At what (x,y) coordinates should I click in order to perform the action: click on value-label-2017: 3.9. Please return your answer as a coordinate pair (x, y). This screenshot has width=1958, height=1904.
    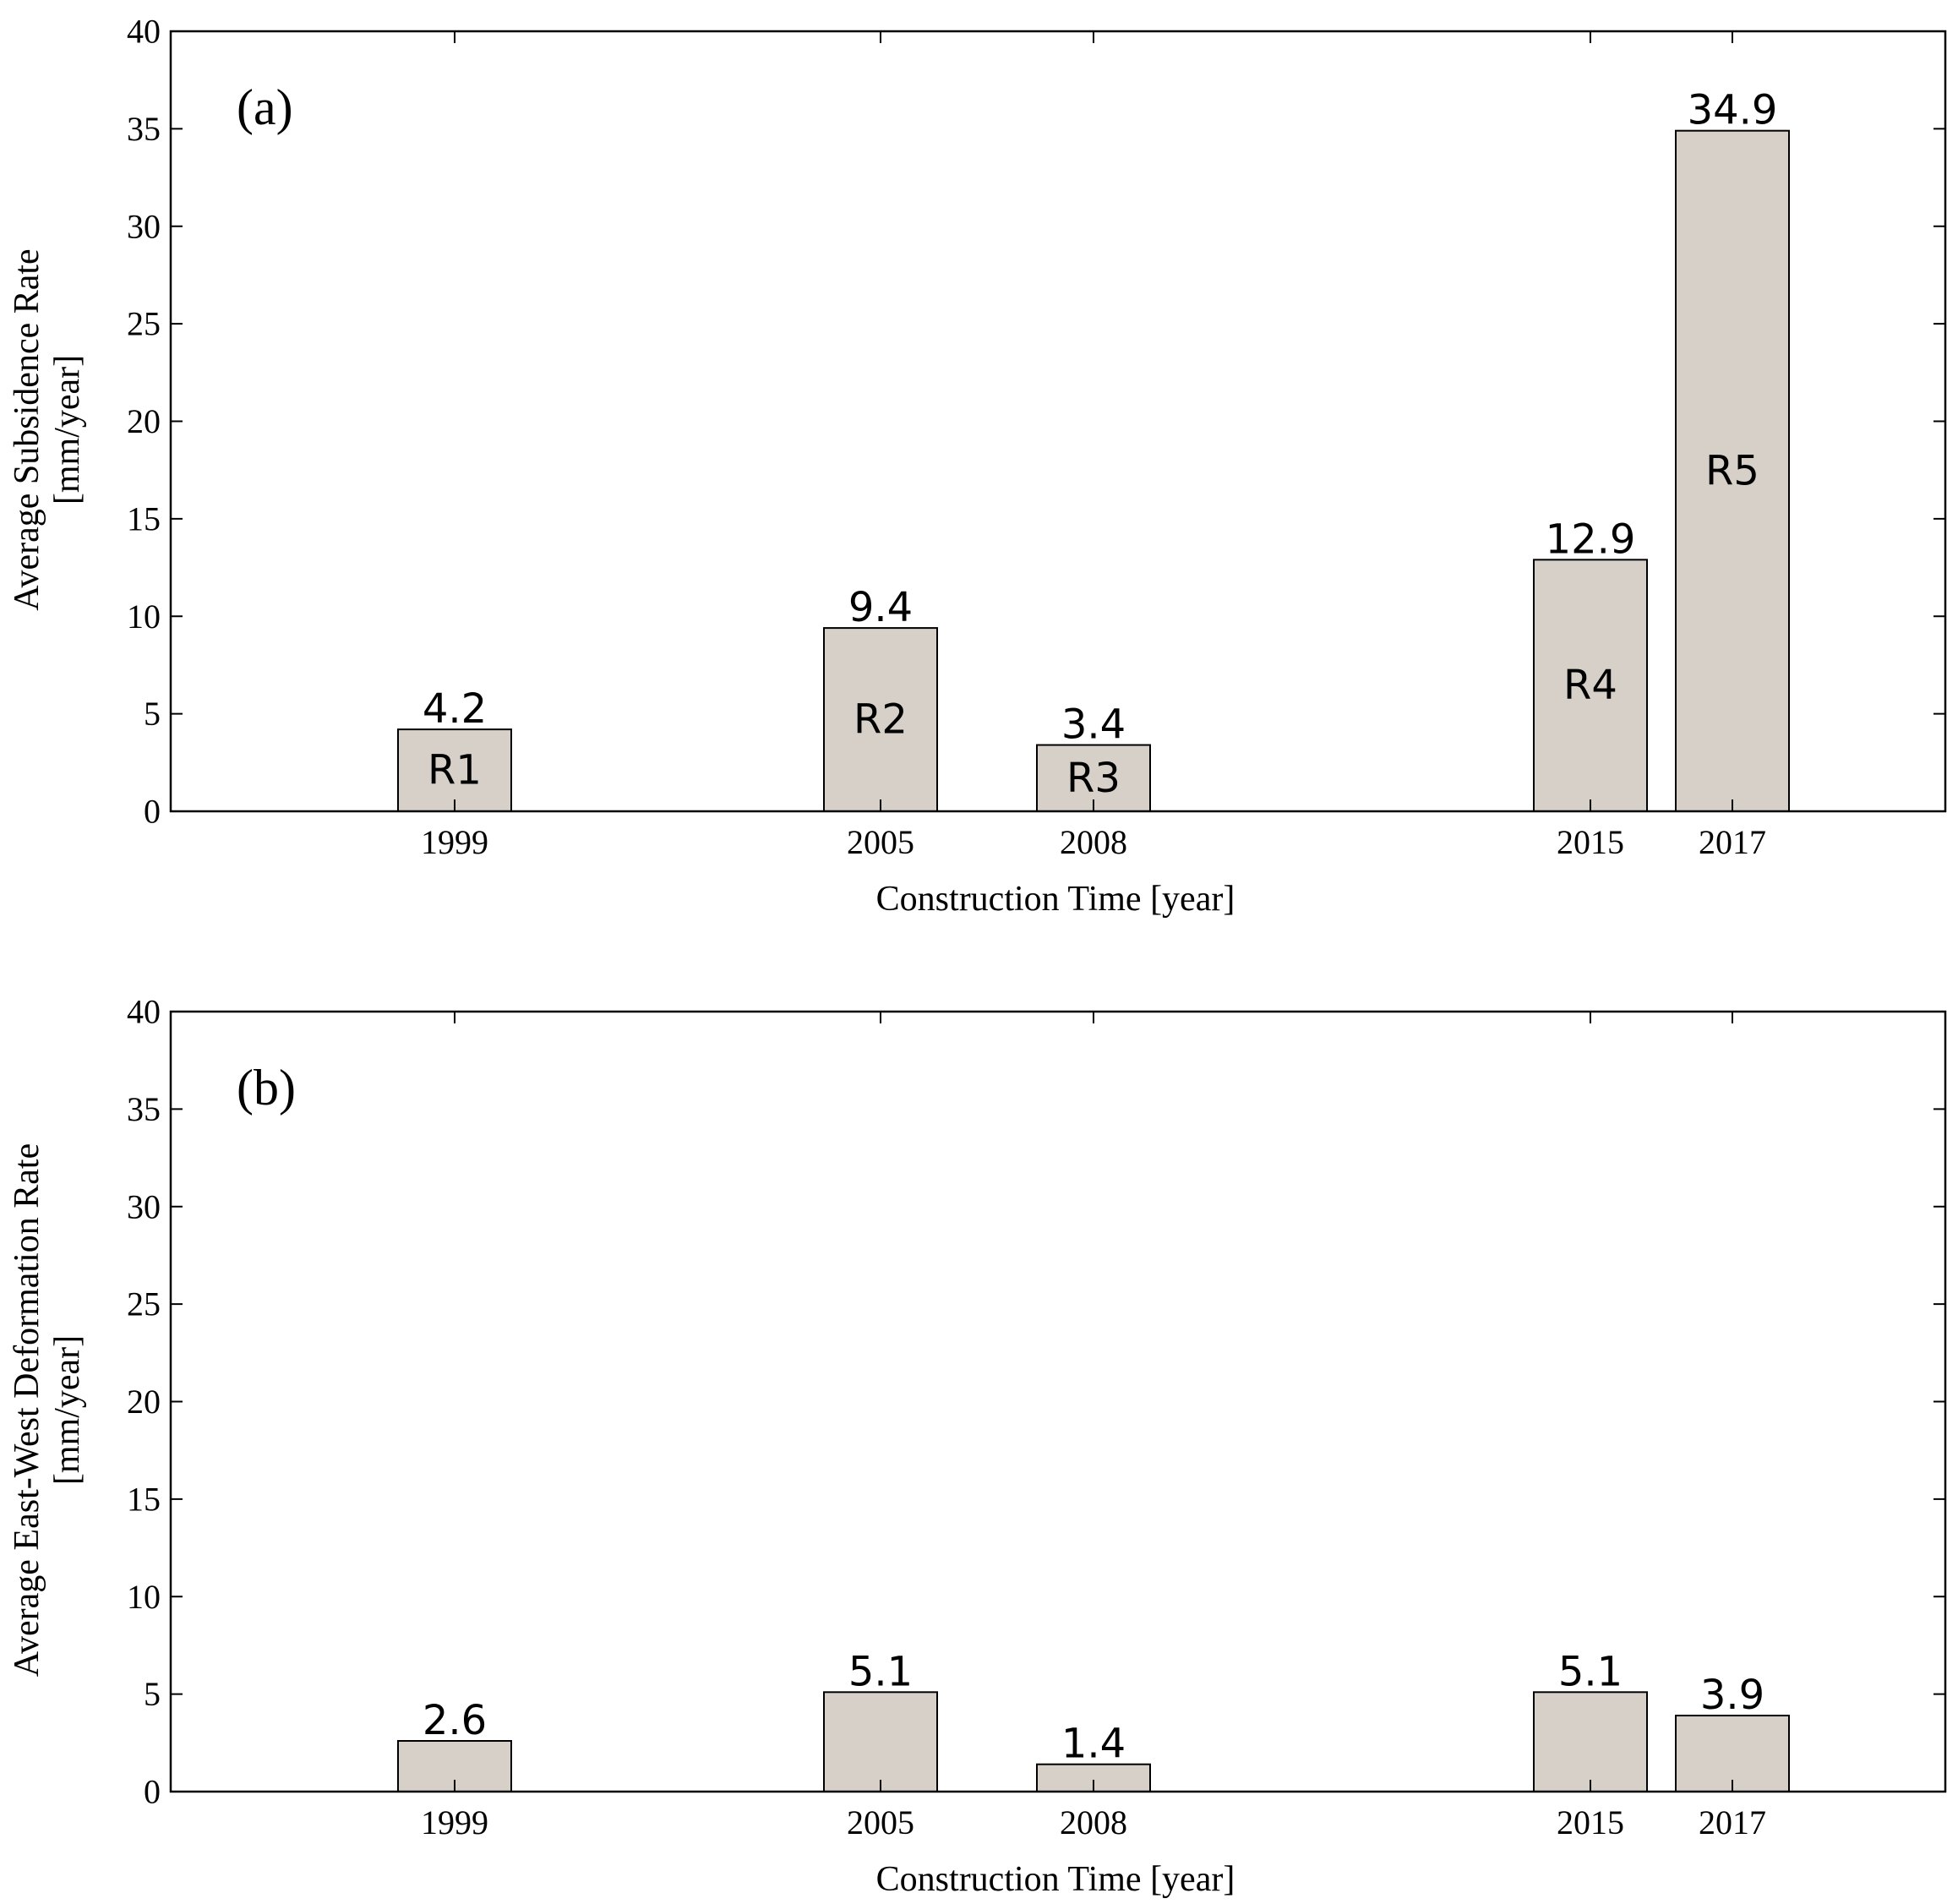
    Looking at the image, I should click on (1732, 1695).